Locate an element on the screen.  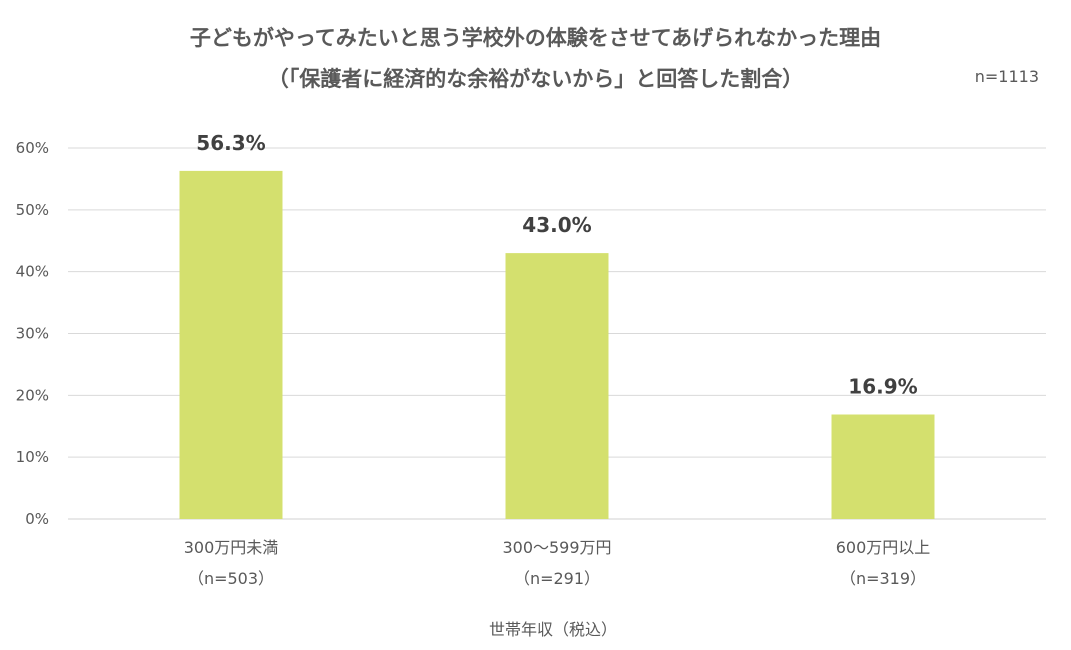
sample-size: n=1113 is located at coordinates (1006, 76).